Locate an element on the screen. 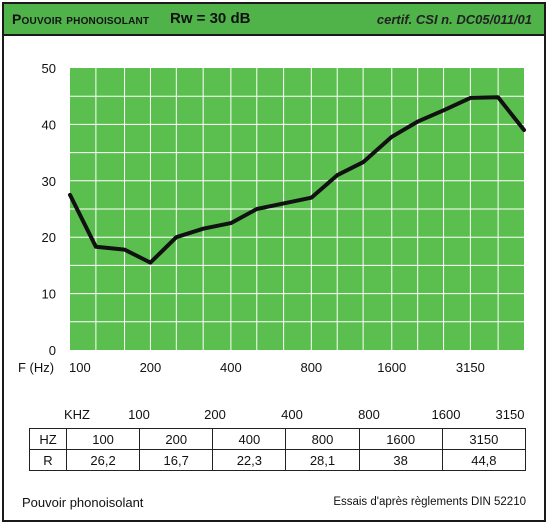 The image size is (550, 526). khz-tick: 3150 is located at coordinates (510, 414).